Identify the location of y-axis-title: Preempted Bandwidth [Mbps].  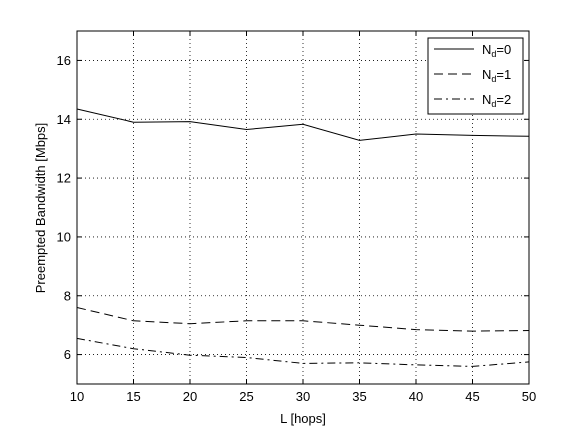
(40, 208).